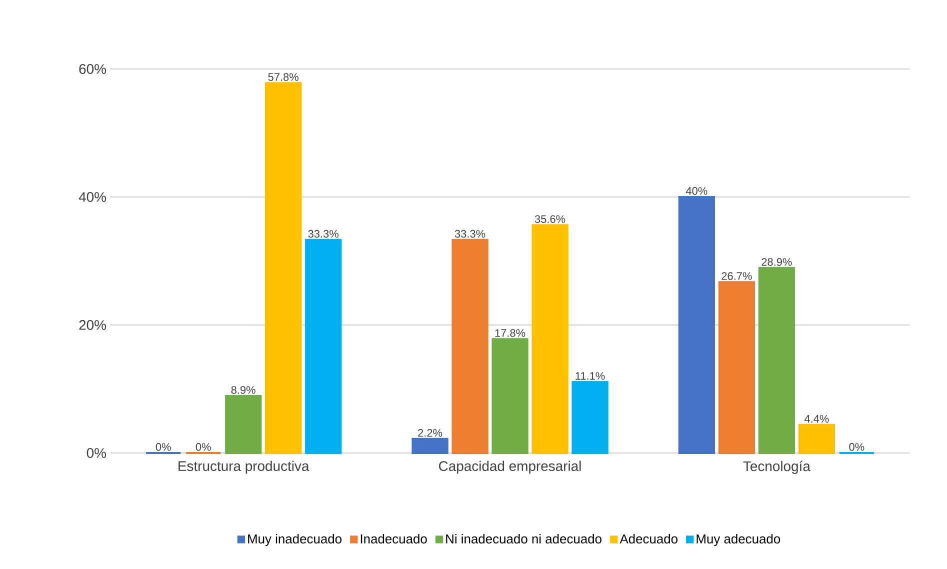  I want to click on data-label: 26.7%, so click(737, 276).